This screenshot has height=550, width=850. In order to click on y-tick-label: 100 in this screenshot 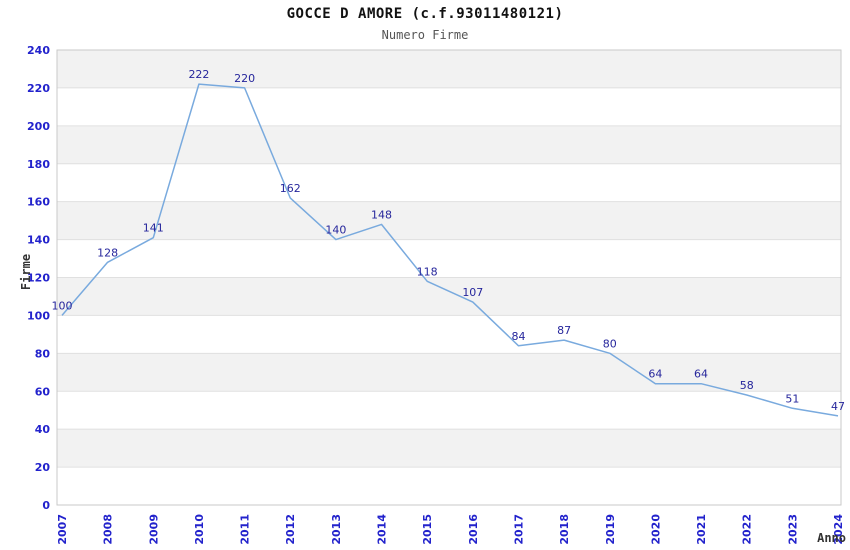, I will do `click(38, 315)`.